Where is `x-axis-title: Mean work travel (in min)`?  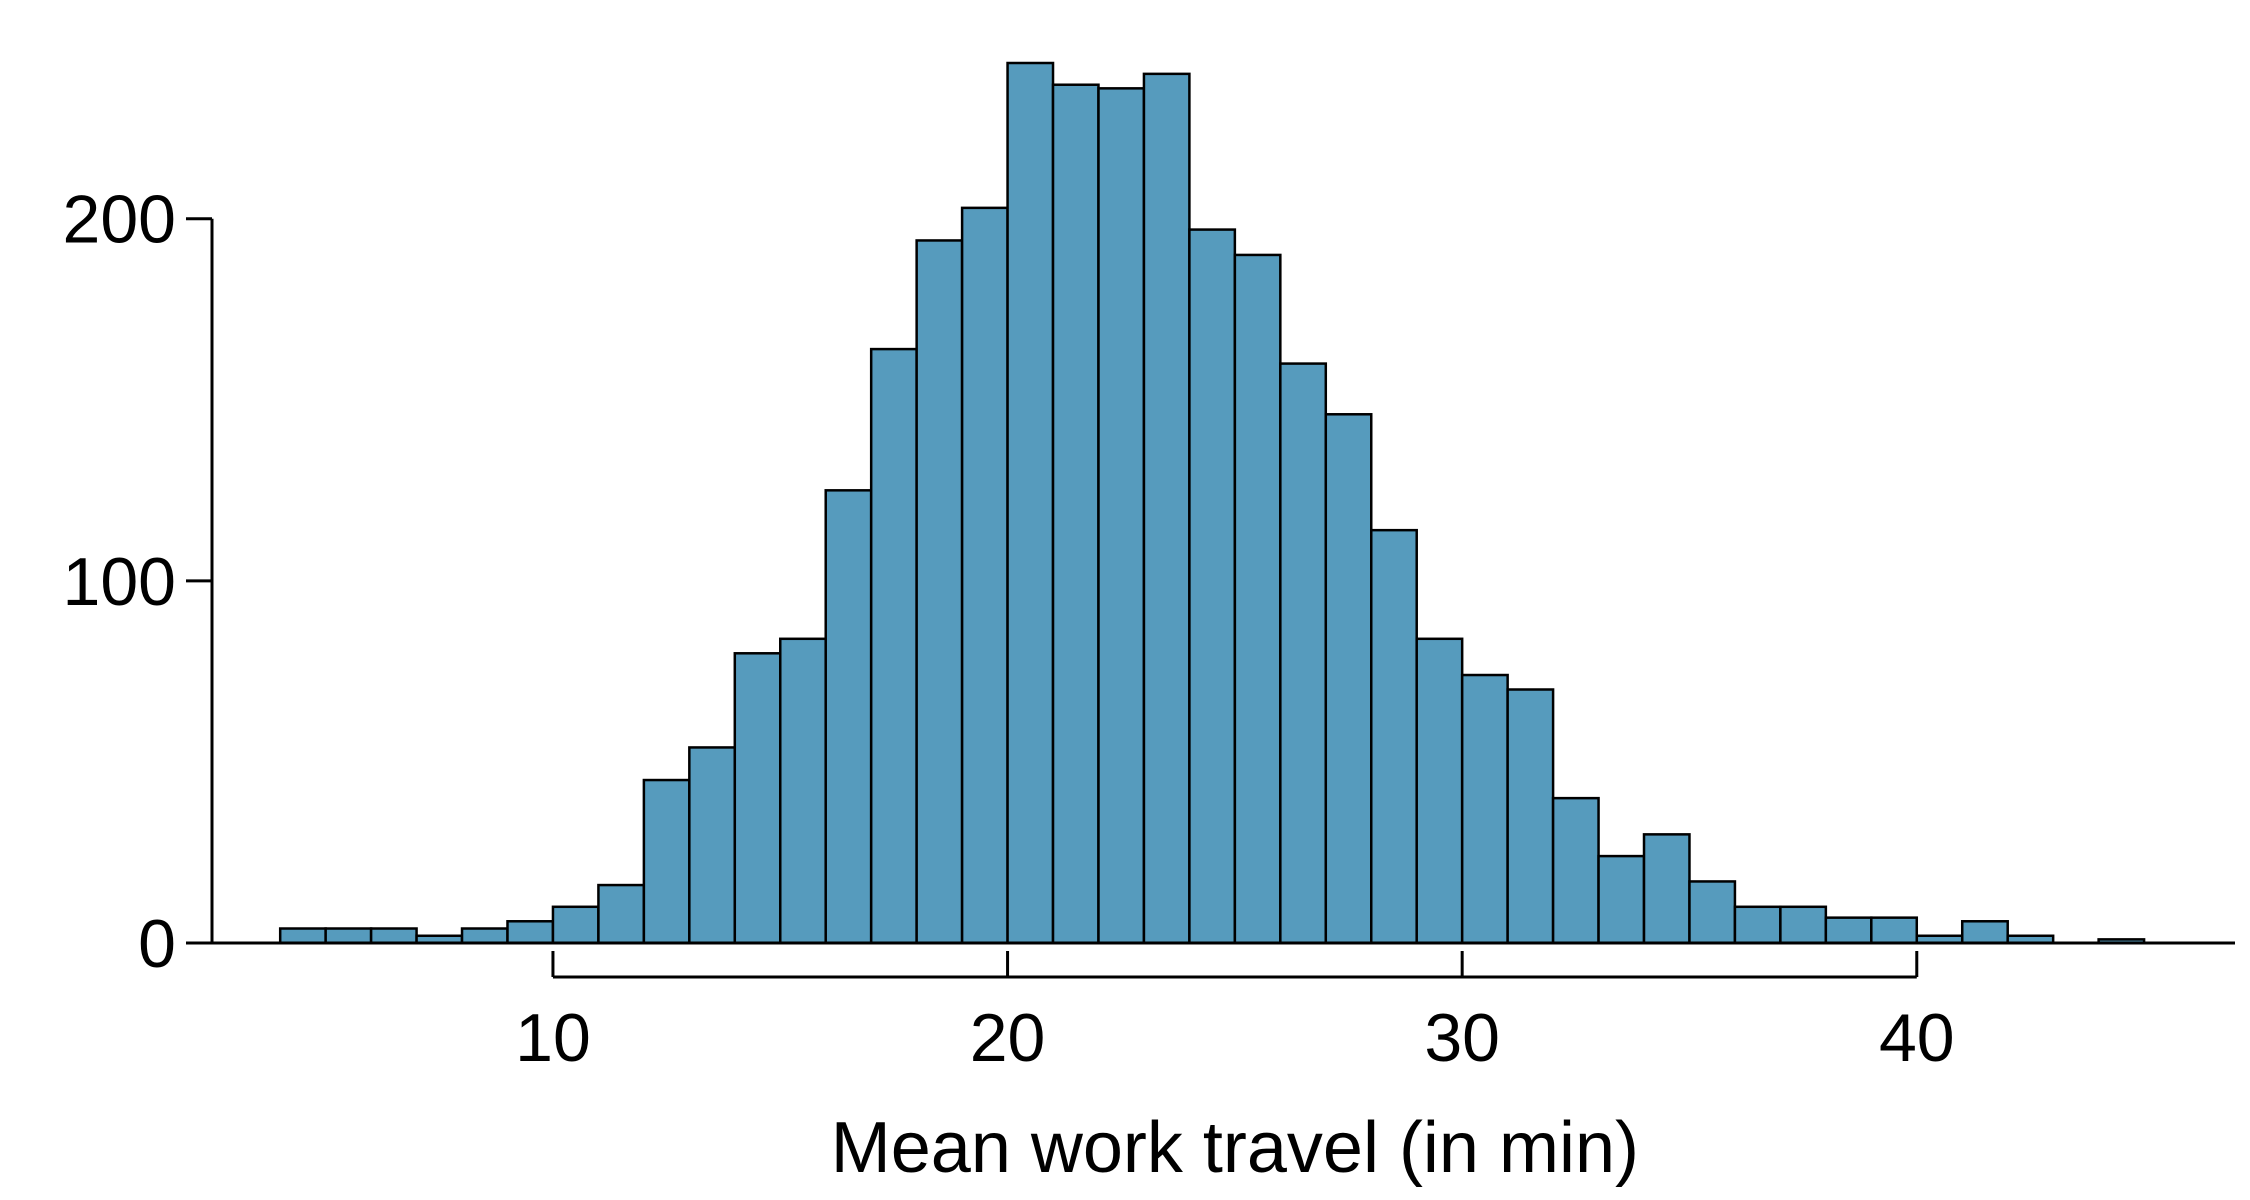 x-axis-title: Mean work travel (in min) is located at coordinates (1235, 1148).